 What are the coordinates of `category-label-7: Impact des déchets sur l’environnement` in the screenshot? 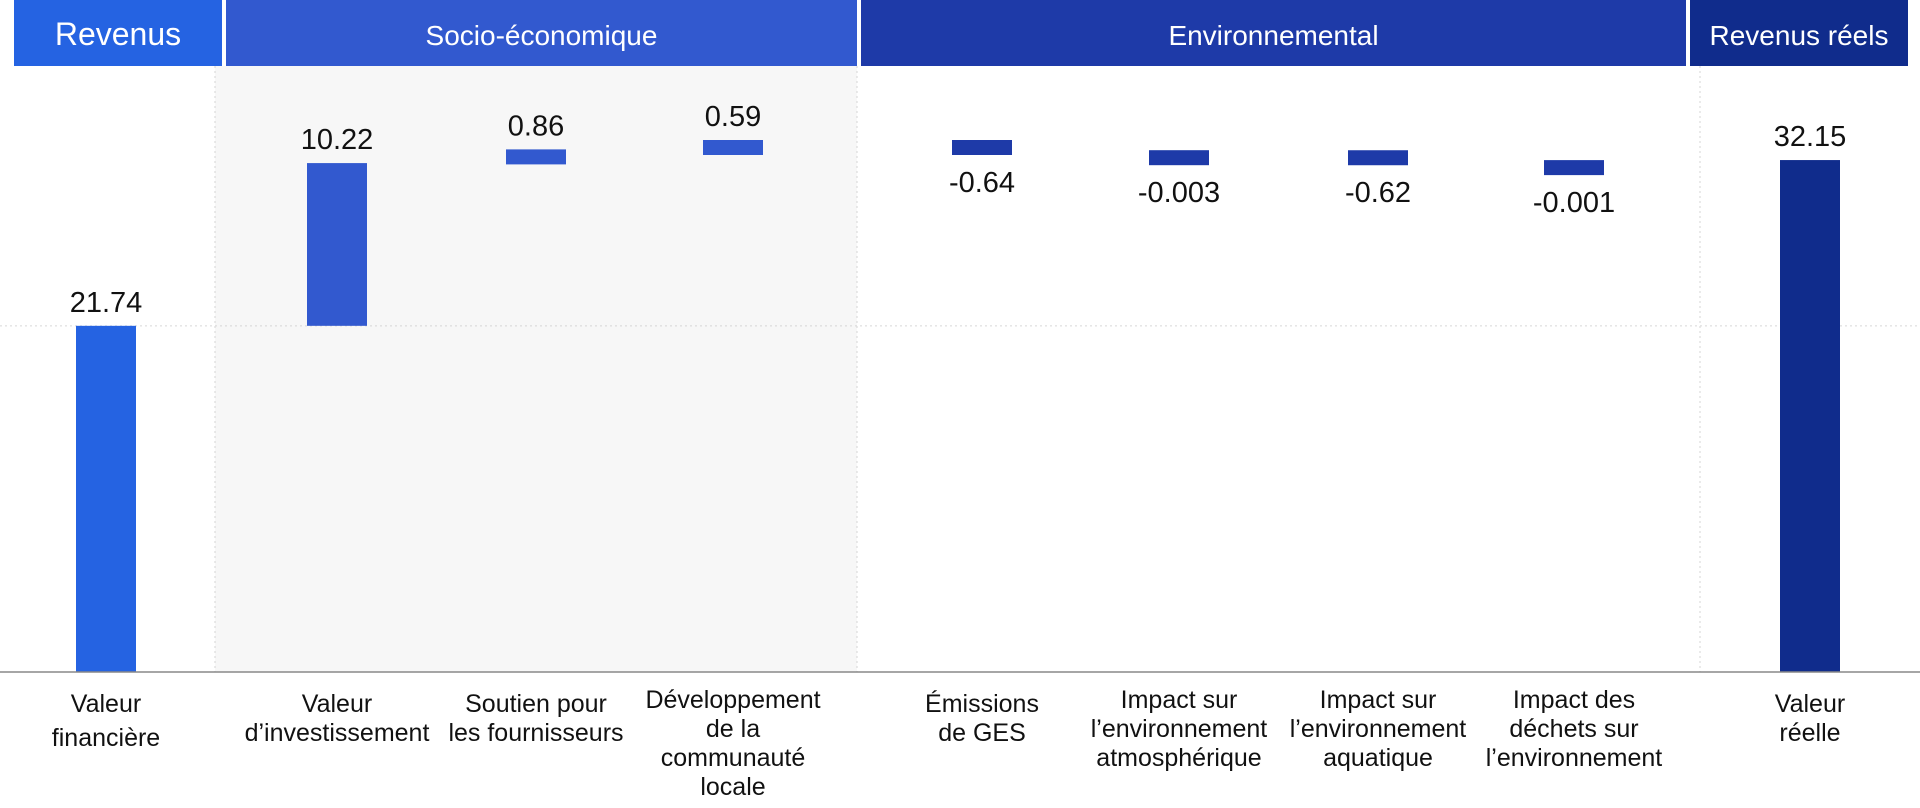 It's located at (1574, 729).